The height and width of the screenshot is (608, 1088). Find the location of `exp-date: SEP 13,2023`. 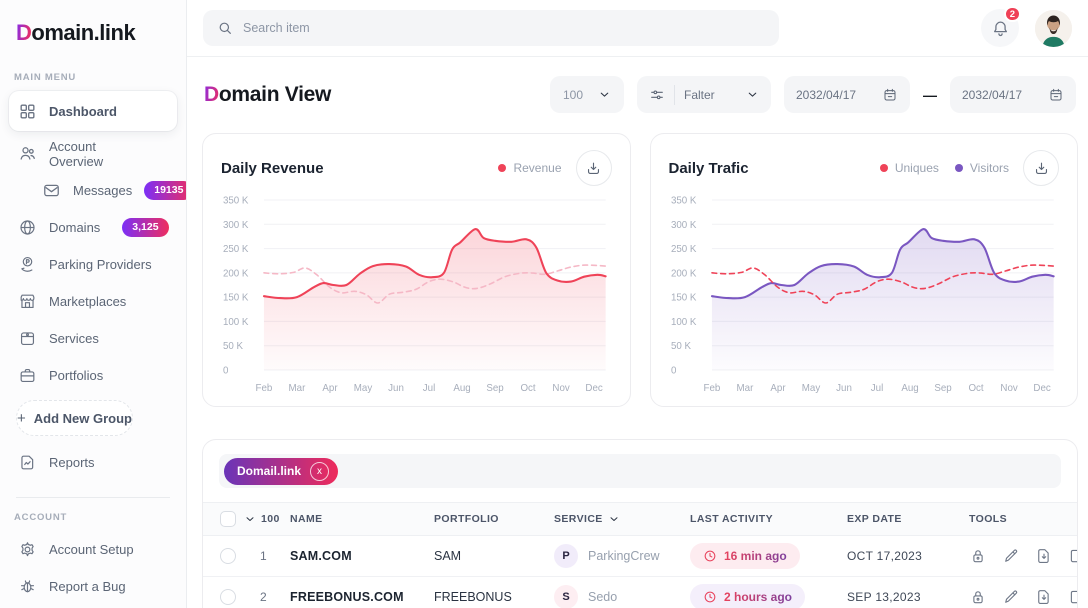

exp-date: SEP 13,2023 is located at coordinates (884, 597).